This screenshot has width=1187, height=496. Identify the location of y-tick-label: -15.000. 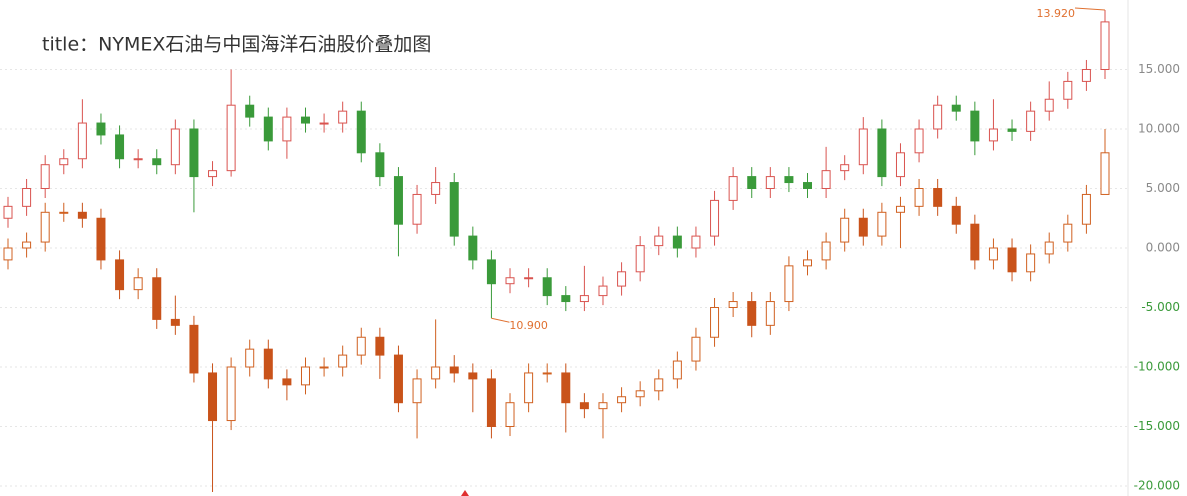
(1157, 426).